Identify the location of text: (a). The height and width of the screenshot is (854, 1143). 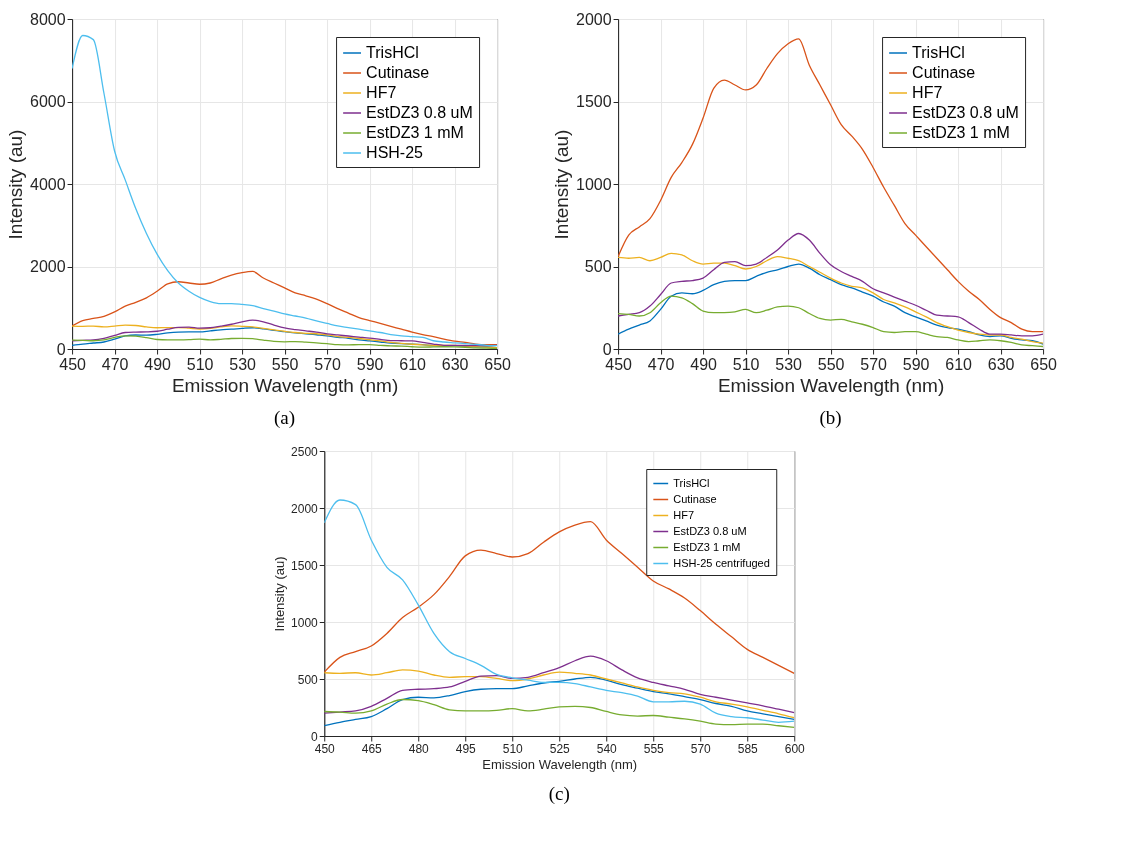
(285, 418).